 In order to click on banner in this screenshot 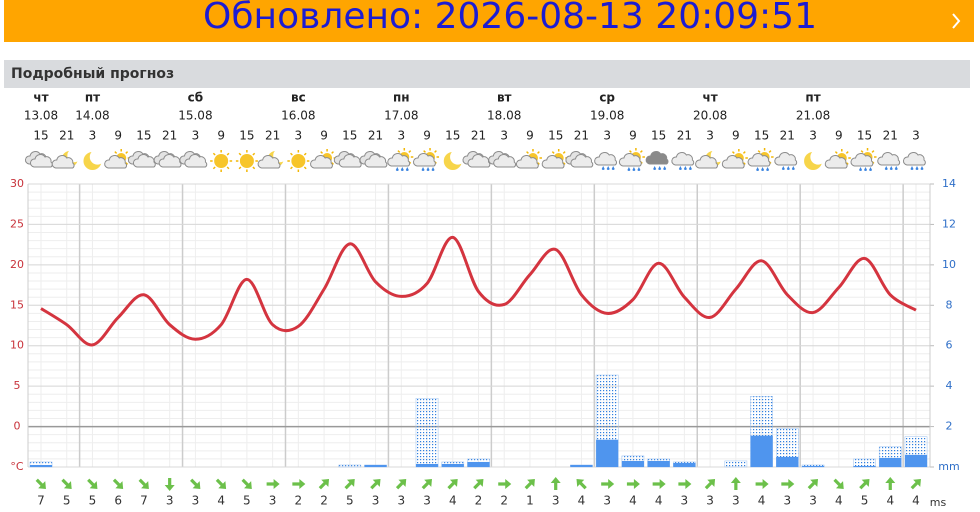, I will do `click(489, 21)`.